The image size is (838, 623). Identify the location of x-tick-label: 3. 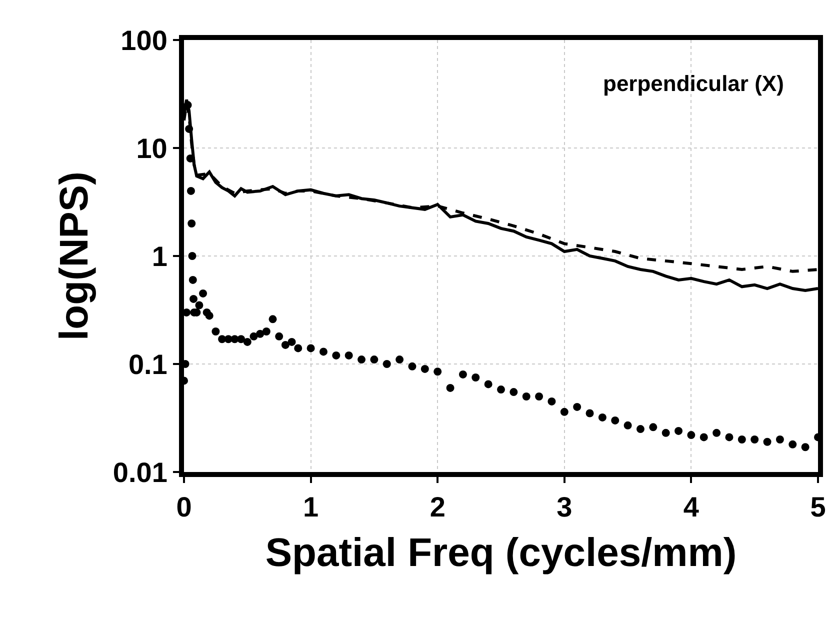
(564, 507).